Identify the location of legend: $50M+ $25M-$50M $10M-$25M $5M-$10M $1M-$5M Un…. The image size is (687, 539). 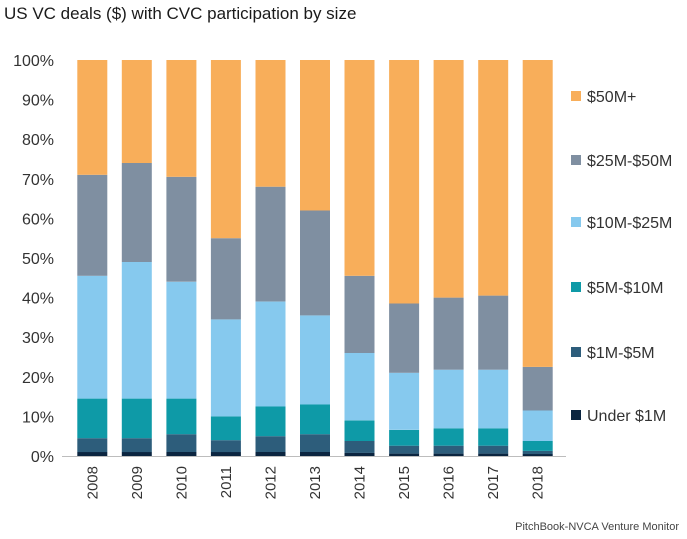
(621, 257).